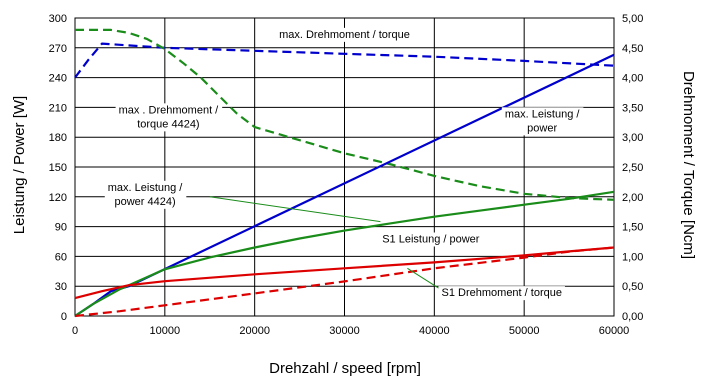 This screenshot has height=379, width=704. I want to click on y-right-tick-label: 0,50, so click(632, 287).